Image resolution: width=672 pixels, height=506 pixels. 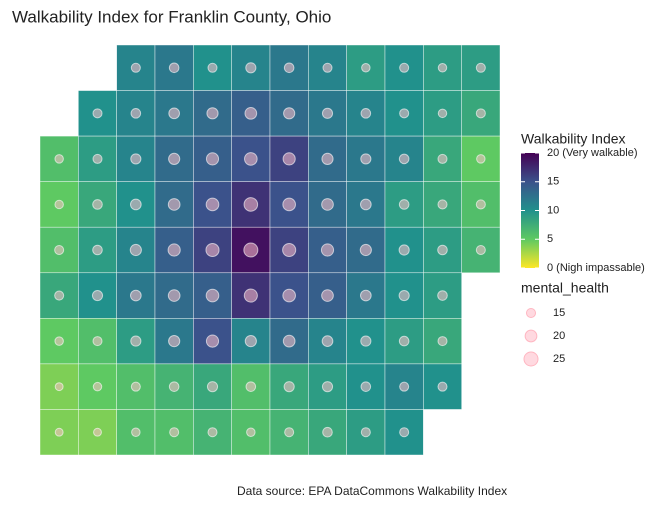 What do you see at coordinates (573, 139) in the screenshot?
I see `color-legend-title: Walkability Index` at bounding box center [573, 139].